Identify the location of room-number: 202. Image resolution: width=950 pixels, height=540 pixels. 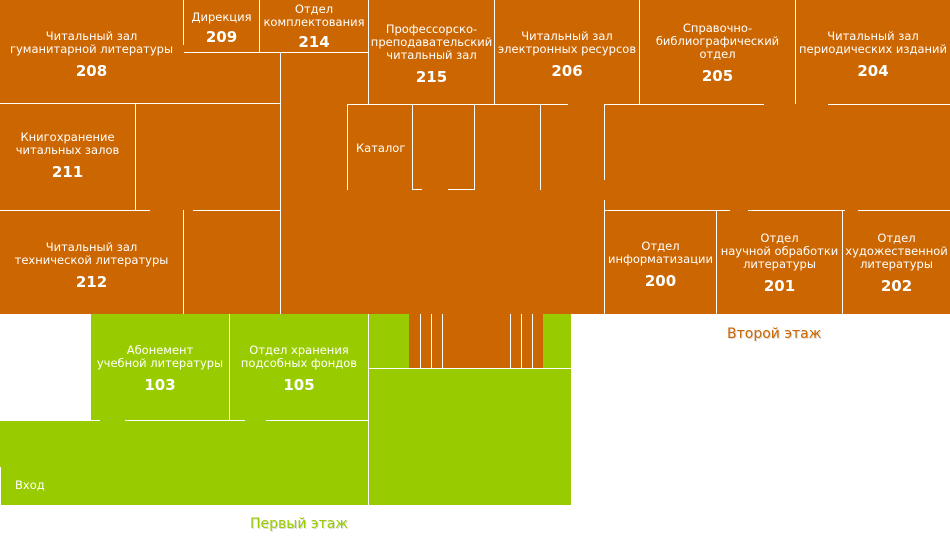
(896, 286).